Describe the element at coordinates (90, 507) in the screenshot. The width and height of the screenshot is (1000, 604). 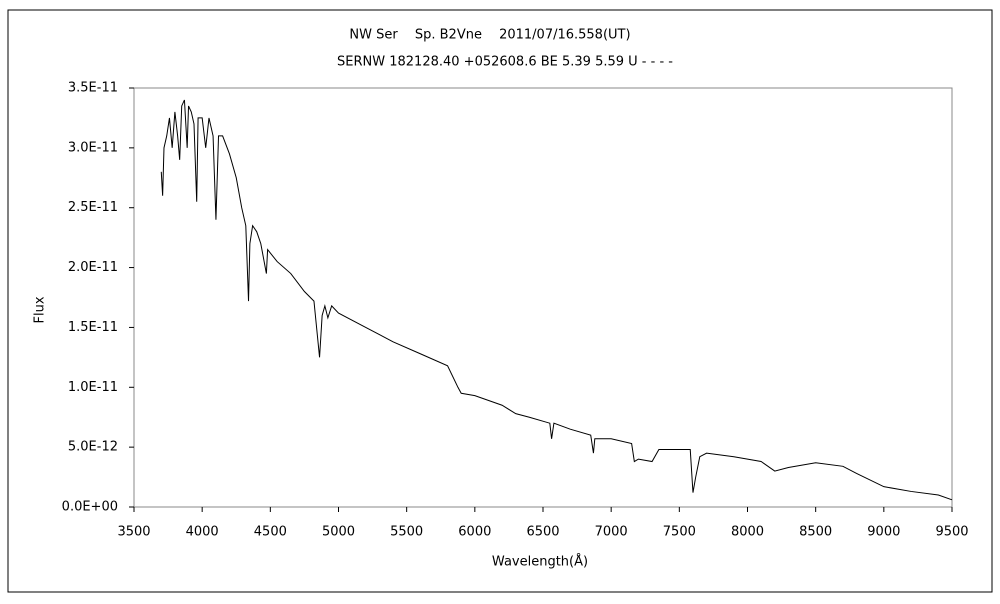
I see `y-tick-label: 0.0E+00` at that location.